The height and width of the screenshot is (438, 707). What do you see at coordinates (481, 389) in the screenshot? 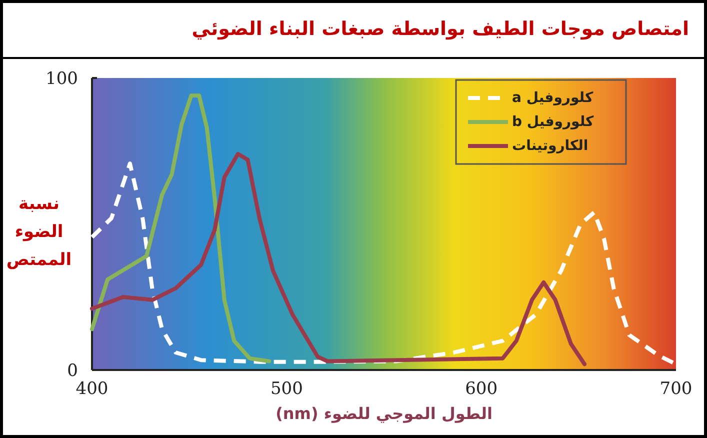
I see `x-tick-label: 600` at bounding box center [481, 389].